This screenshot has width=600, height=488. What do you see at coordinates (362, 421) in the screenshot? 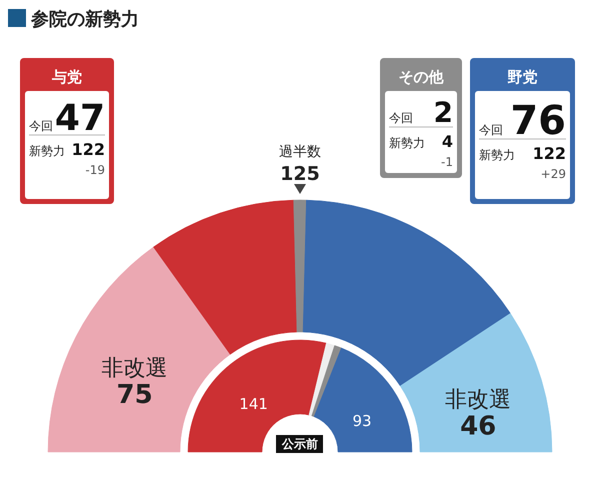
I see `data-label: 93` at bounding box center [362, 421].